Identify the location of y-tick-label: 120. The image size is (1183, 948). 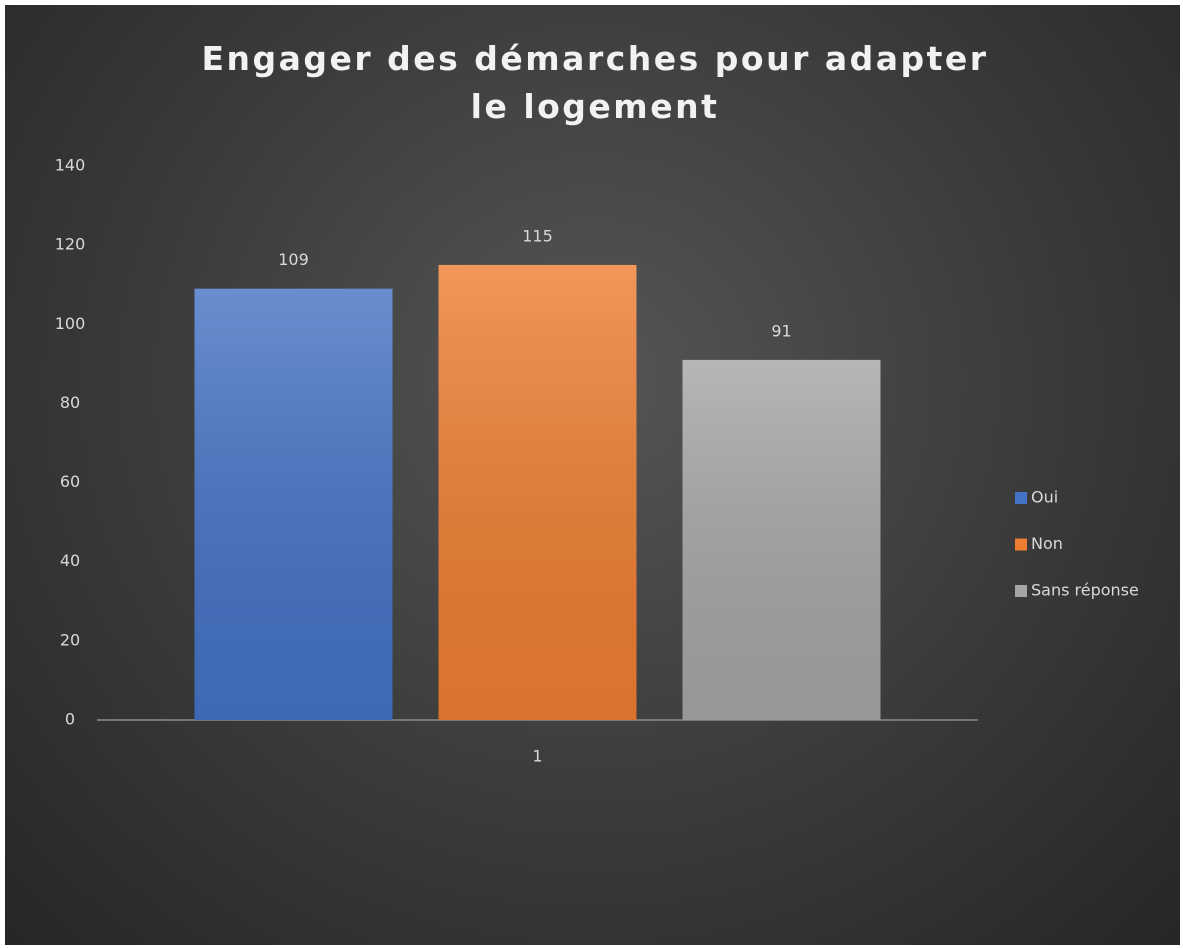
(70, 244).